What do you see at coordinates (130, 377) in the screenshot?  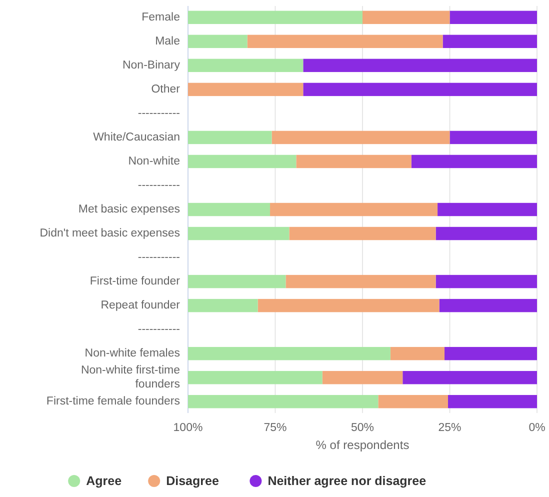 I see `y-tick-label: Non-white first-time founders` at bounding box center [130, 377].